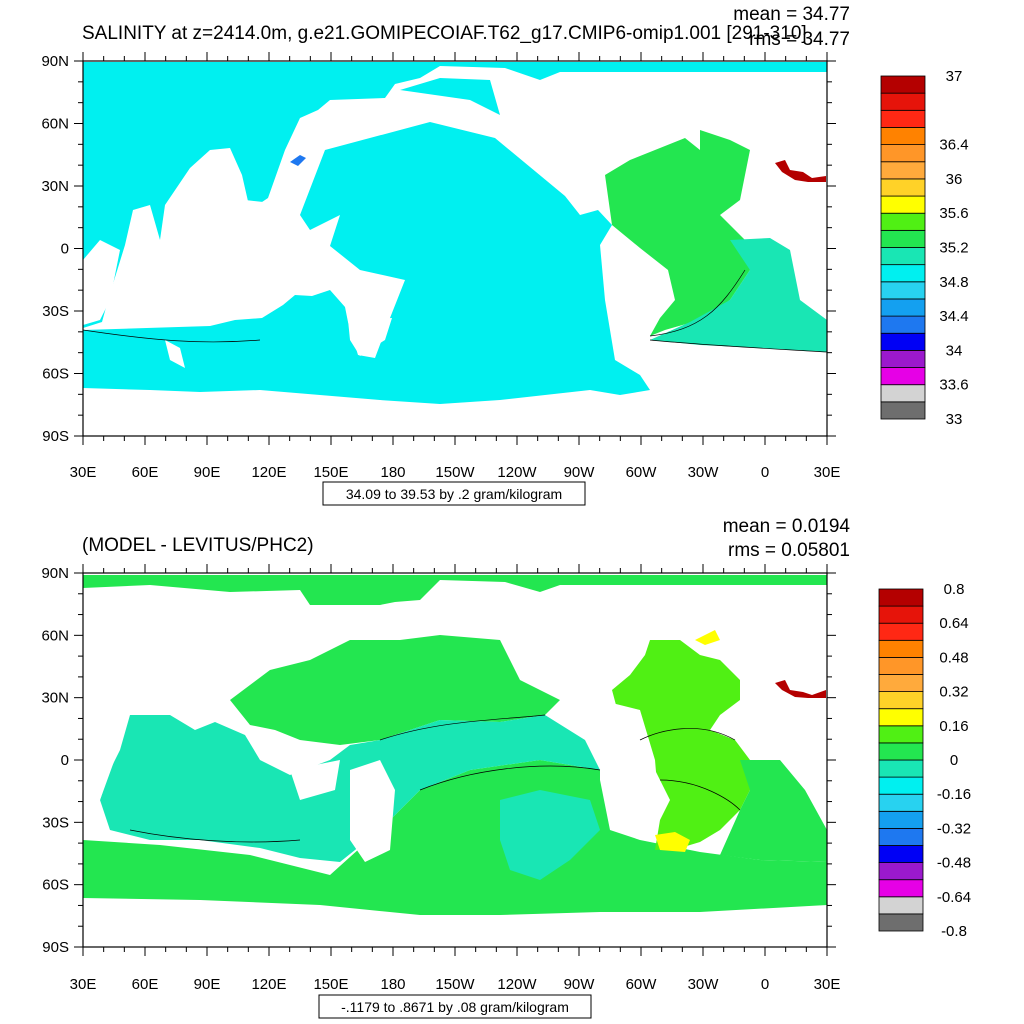 The width and height of the screenshot is (1024, 1024). I want to click on colorbar: 33 33.6 34 34.4 34.8 35.2 35.6 36 36.4 37, so click(924, 248).